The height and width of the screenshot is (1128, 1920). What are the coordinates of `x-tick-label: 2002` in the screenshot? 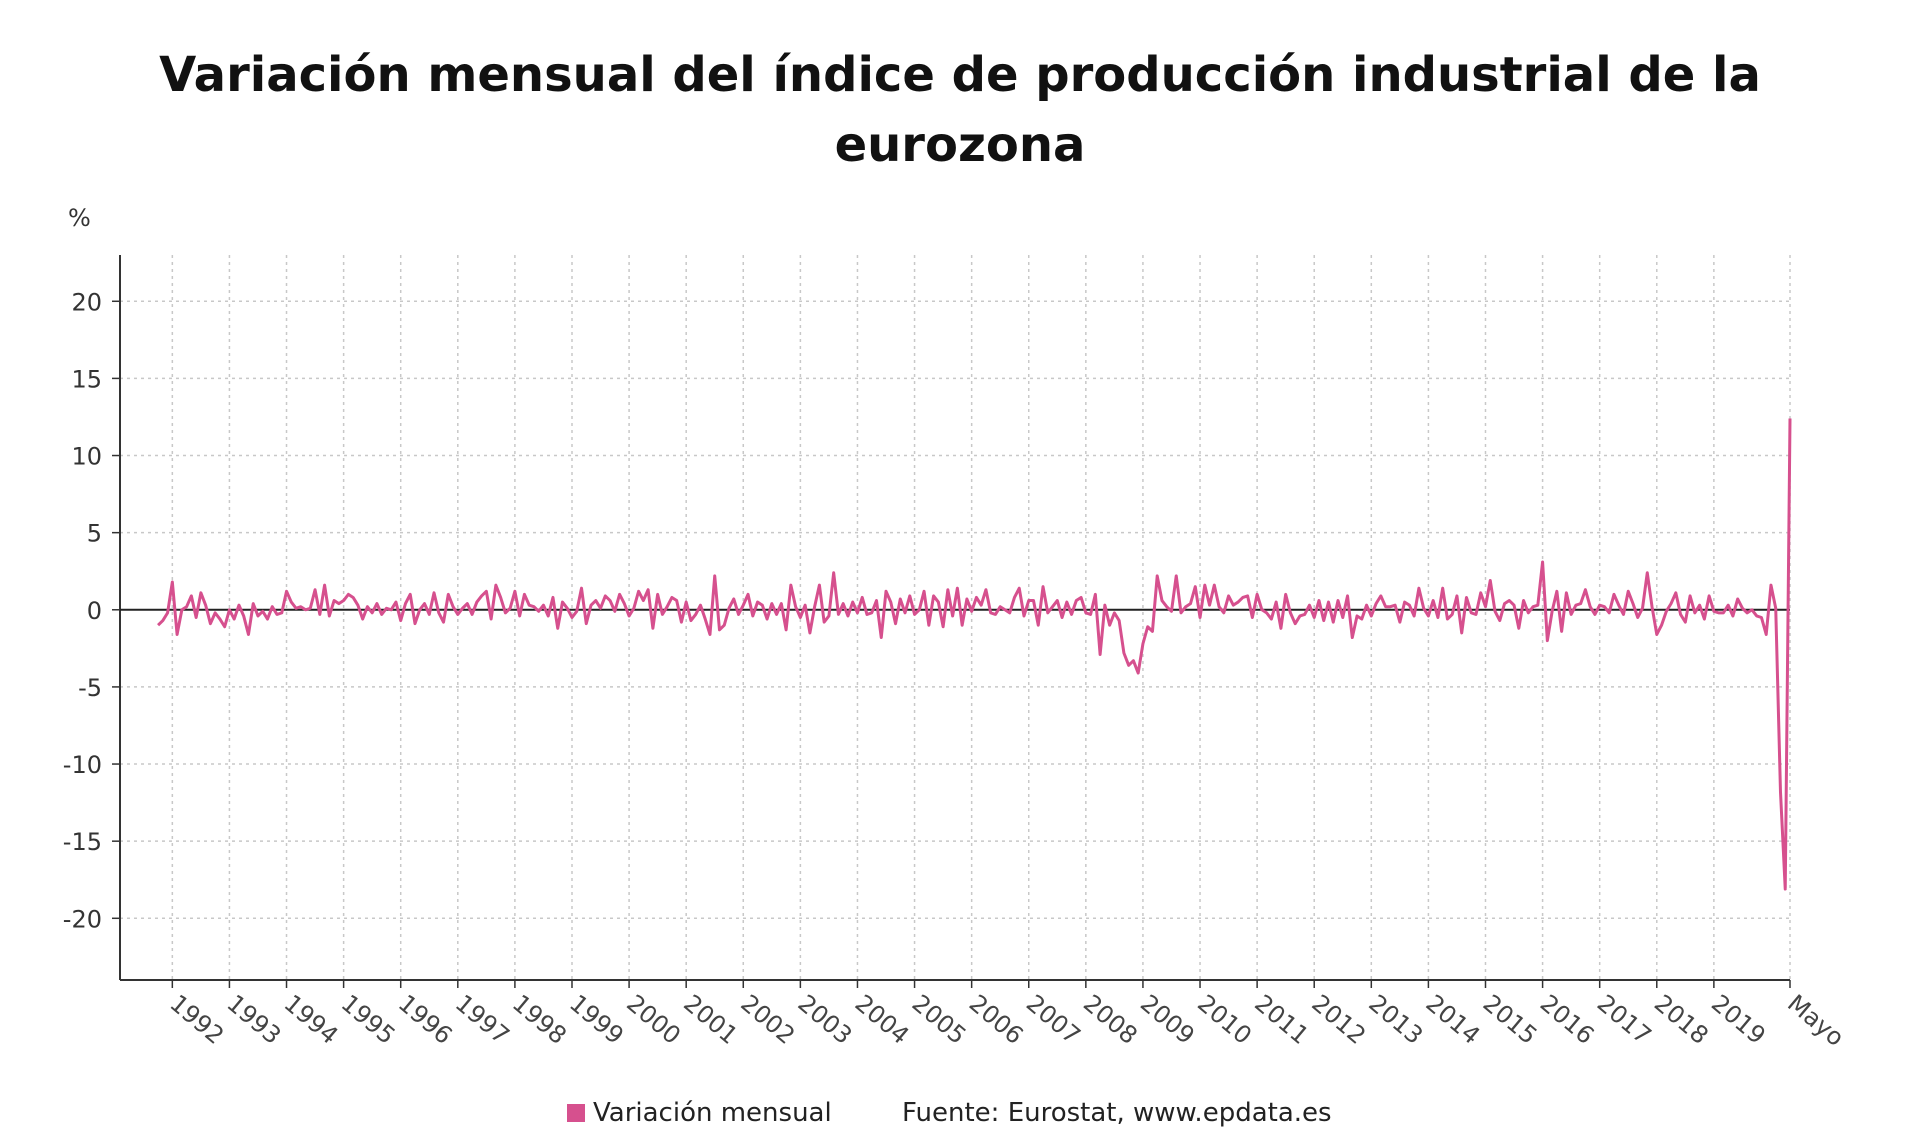 It's located at (767, 1019).